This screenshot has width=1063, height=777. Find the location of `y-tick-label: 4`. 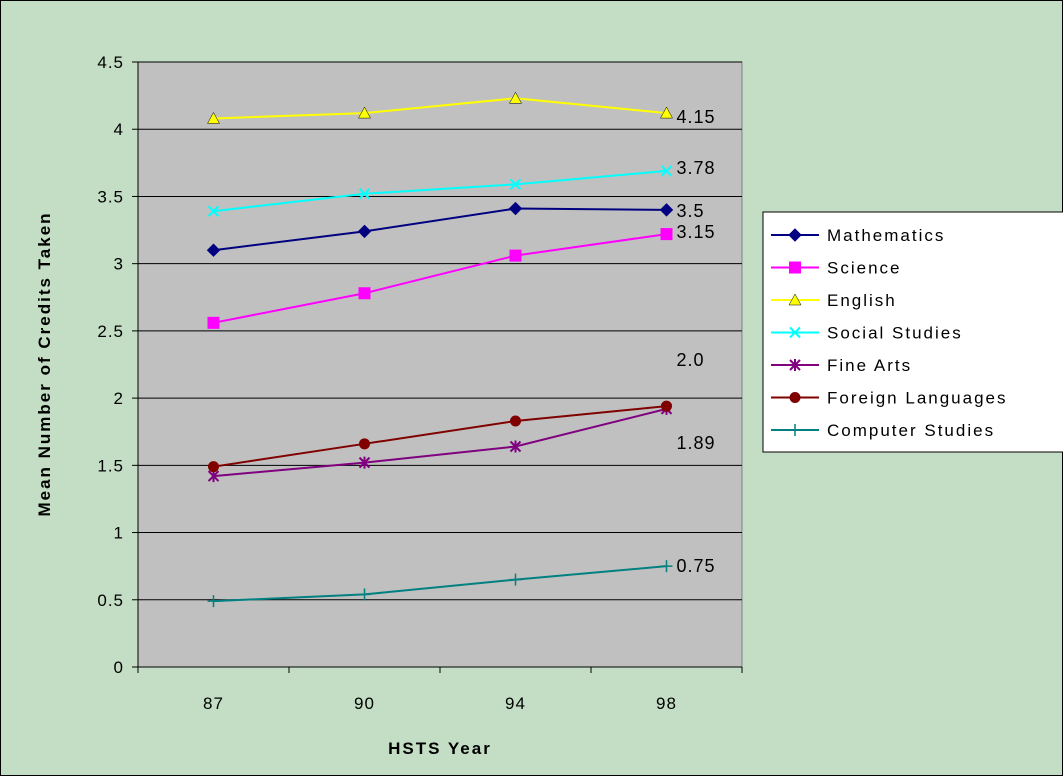

y-tick-label: 4 is located at coordinates (119, 129).